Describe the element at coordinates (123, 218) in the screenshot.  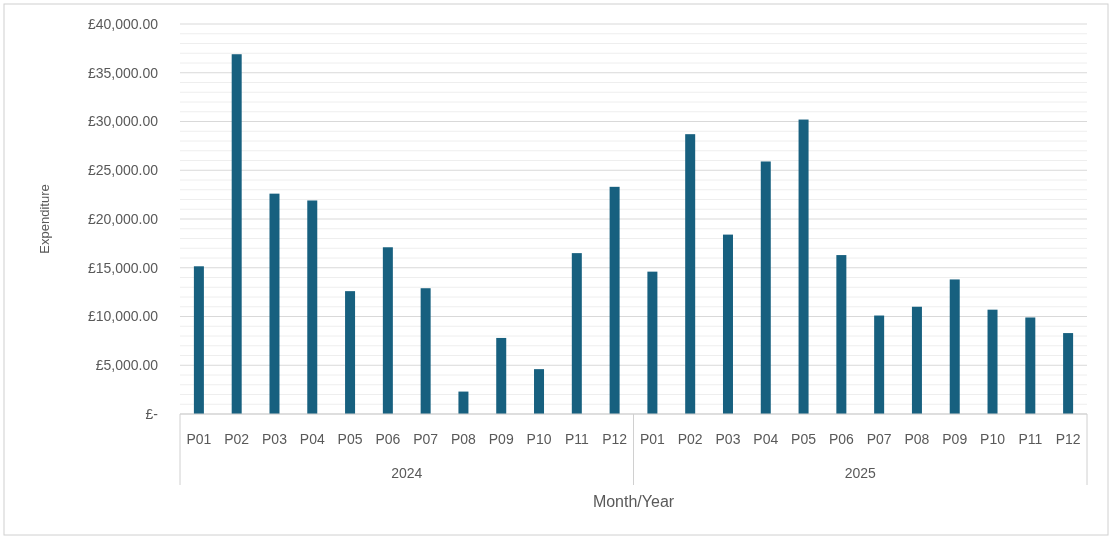
I see `y-tick-label: £20,000.00` at that location.